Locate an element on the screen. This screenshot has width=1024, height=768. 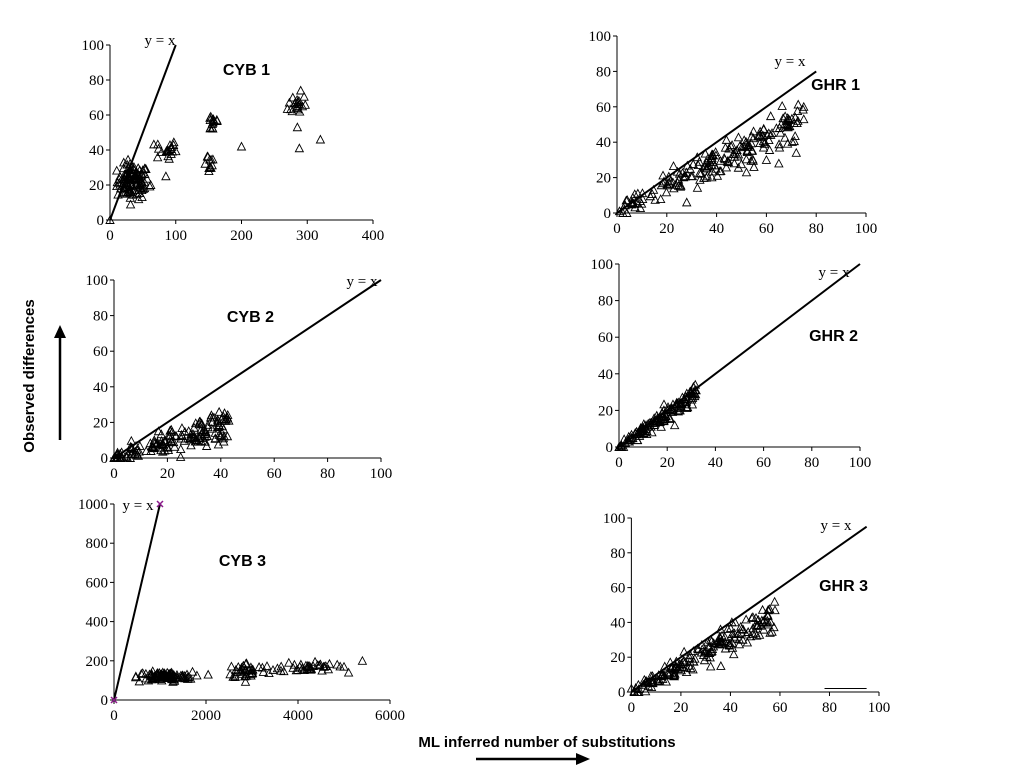
ghr3-chart: 0 20 40 60 80 100 0 20 40 60 80 100 GHR 3 y = x is located at coordinates (746, 613).